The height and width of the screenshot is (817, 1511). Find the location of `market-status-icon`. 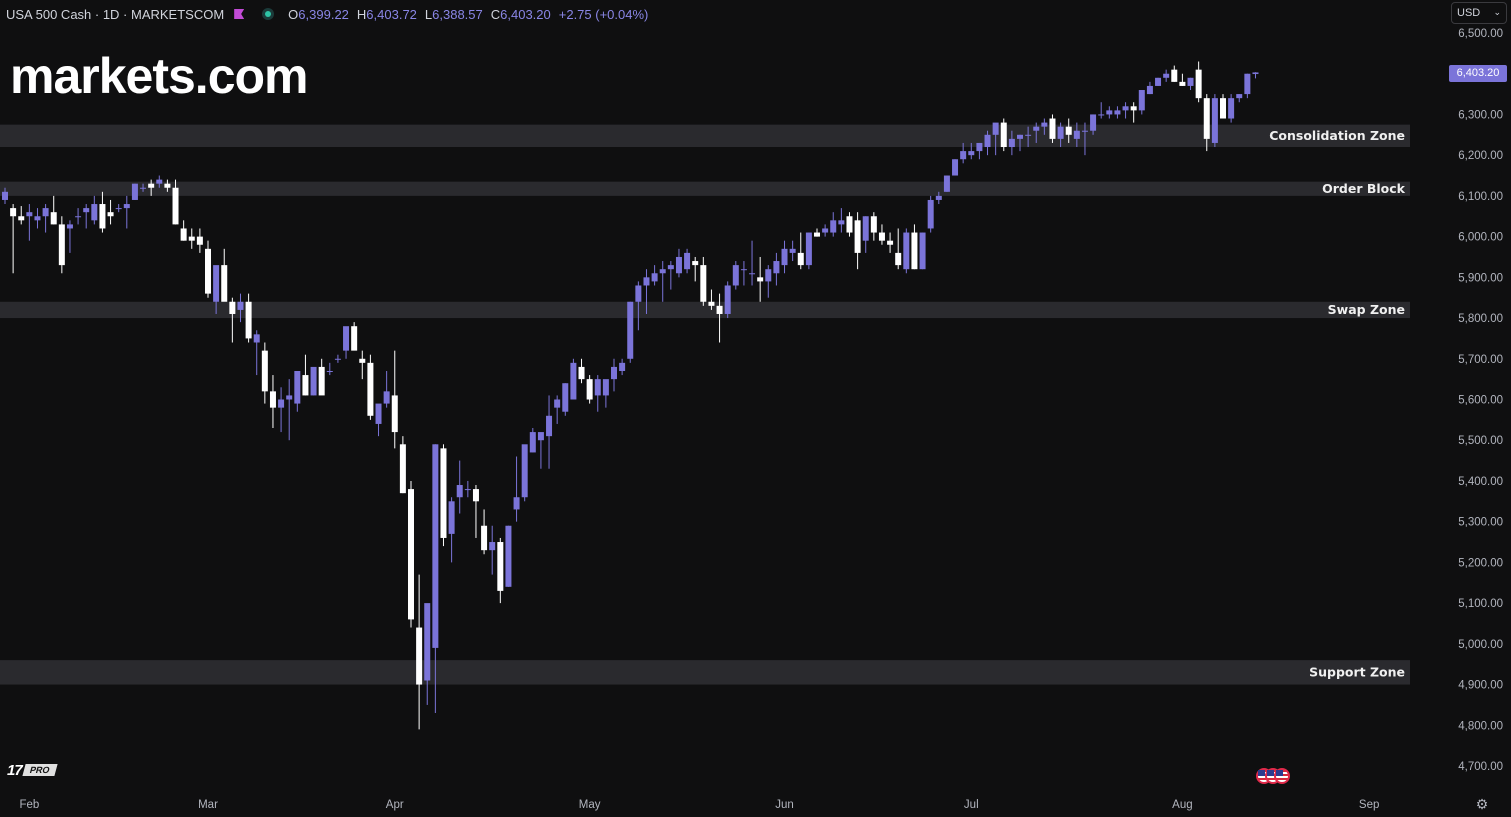

market-status-icon is located at coordinates (268, 14).